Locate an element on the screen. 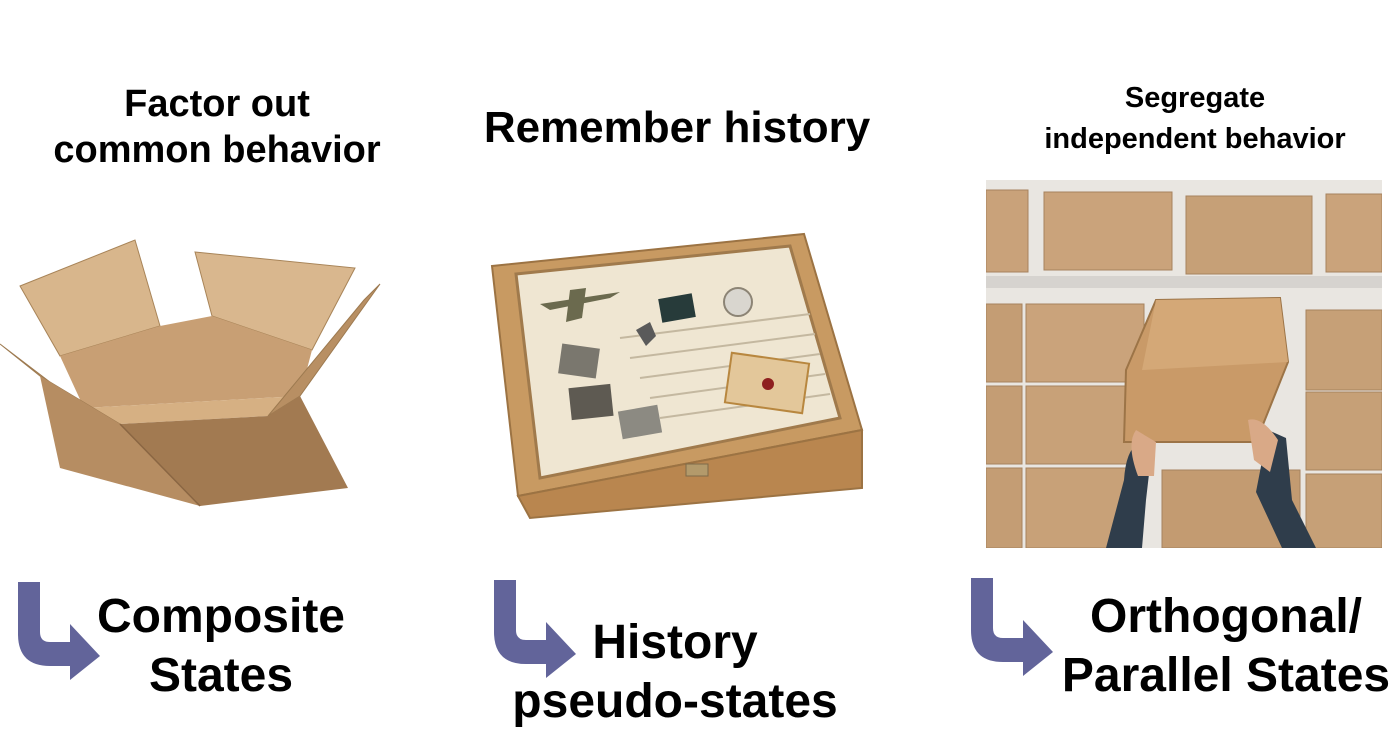 The height and width of the screenshot is (754, 1400). heading-remember-history: Remember history is located at coordinates (677, 128).